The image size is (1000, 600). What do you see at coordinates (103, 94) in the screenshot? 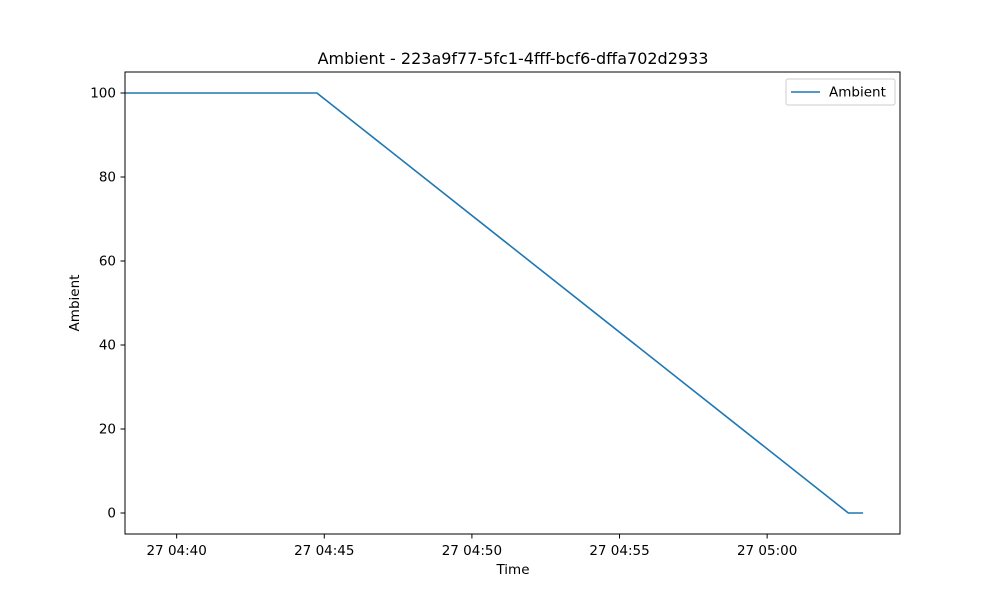
I see `y-tick-label: 100` at bounding box center [103, 94].